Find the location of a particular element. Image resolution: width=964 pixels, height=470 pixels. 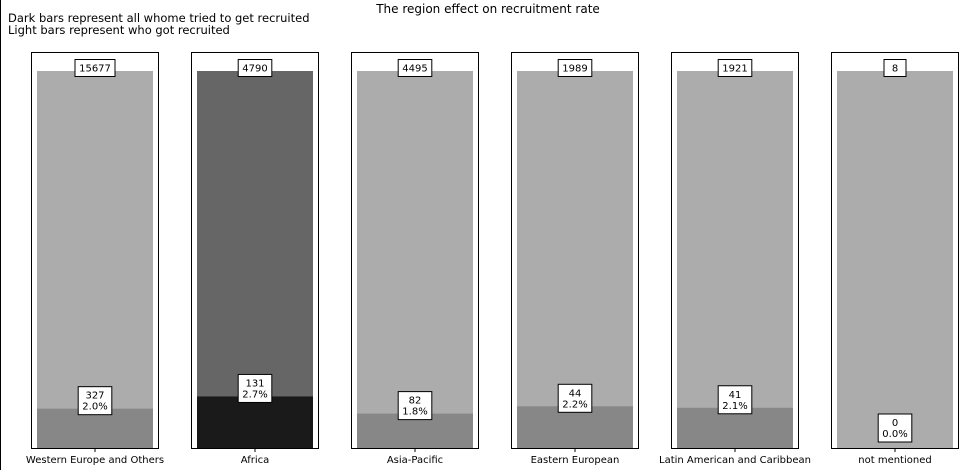

legend-note-light: Light bars represent who got recruited is located at coordinates (119, 30).